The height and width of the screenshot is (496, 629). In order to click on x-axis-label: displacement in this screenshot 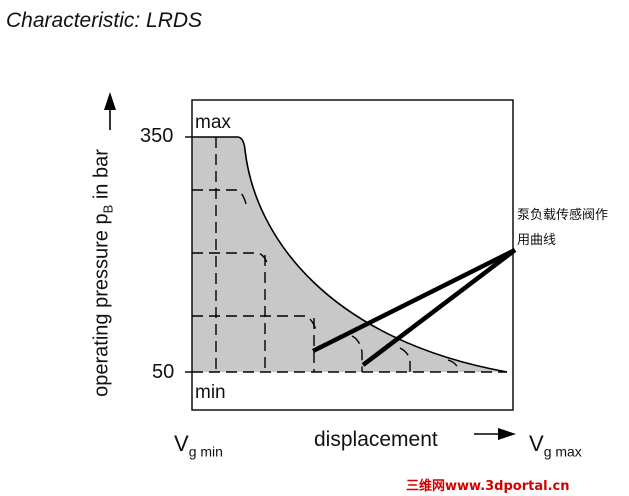, I will do `click(376, 439)`.